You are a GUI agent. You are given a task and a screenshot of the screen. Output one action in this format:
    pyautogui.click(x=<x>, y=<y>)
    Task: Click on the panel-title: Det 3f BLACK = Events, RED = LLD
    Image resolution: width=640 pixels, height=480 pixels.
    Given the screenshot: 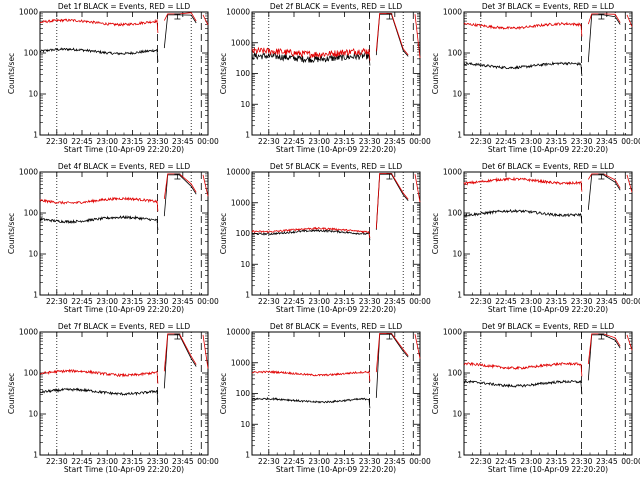 What is the action you would take?
    pyautogui.click(x=548, y=6)
    